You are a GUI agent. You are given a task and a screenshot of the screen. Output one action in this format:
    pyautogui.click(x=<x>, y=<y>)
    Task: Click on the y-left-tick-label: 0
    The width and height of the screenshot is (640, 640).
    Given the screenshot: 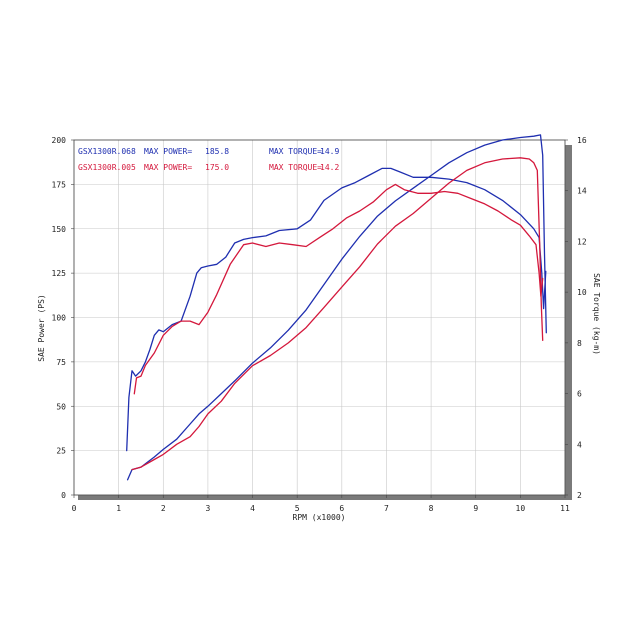 What is the action you would take?
    pyautogui.click(x=63, y=495)
    